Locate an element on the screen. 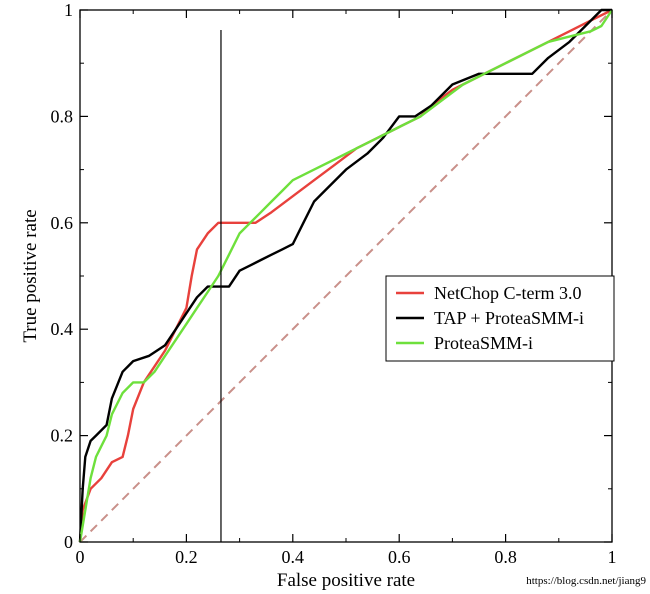 This screenshot has width=650, height=594. y-axis-label: True positive rate is located at coordinates (30, 275).